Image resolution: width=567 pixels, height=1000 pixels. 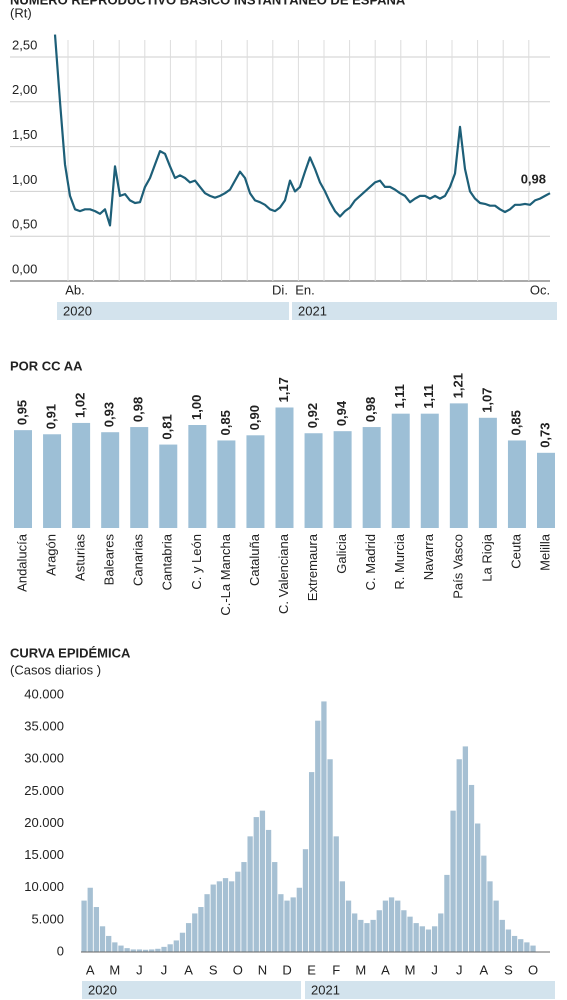 What do you see at coordinates (46, 365) in the screenshot?
I see `chart-title: POR CC AA` at bounding box center [46, 365].